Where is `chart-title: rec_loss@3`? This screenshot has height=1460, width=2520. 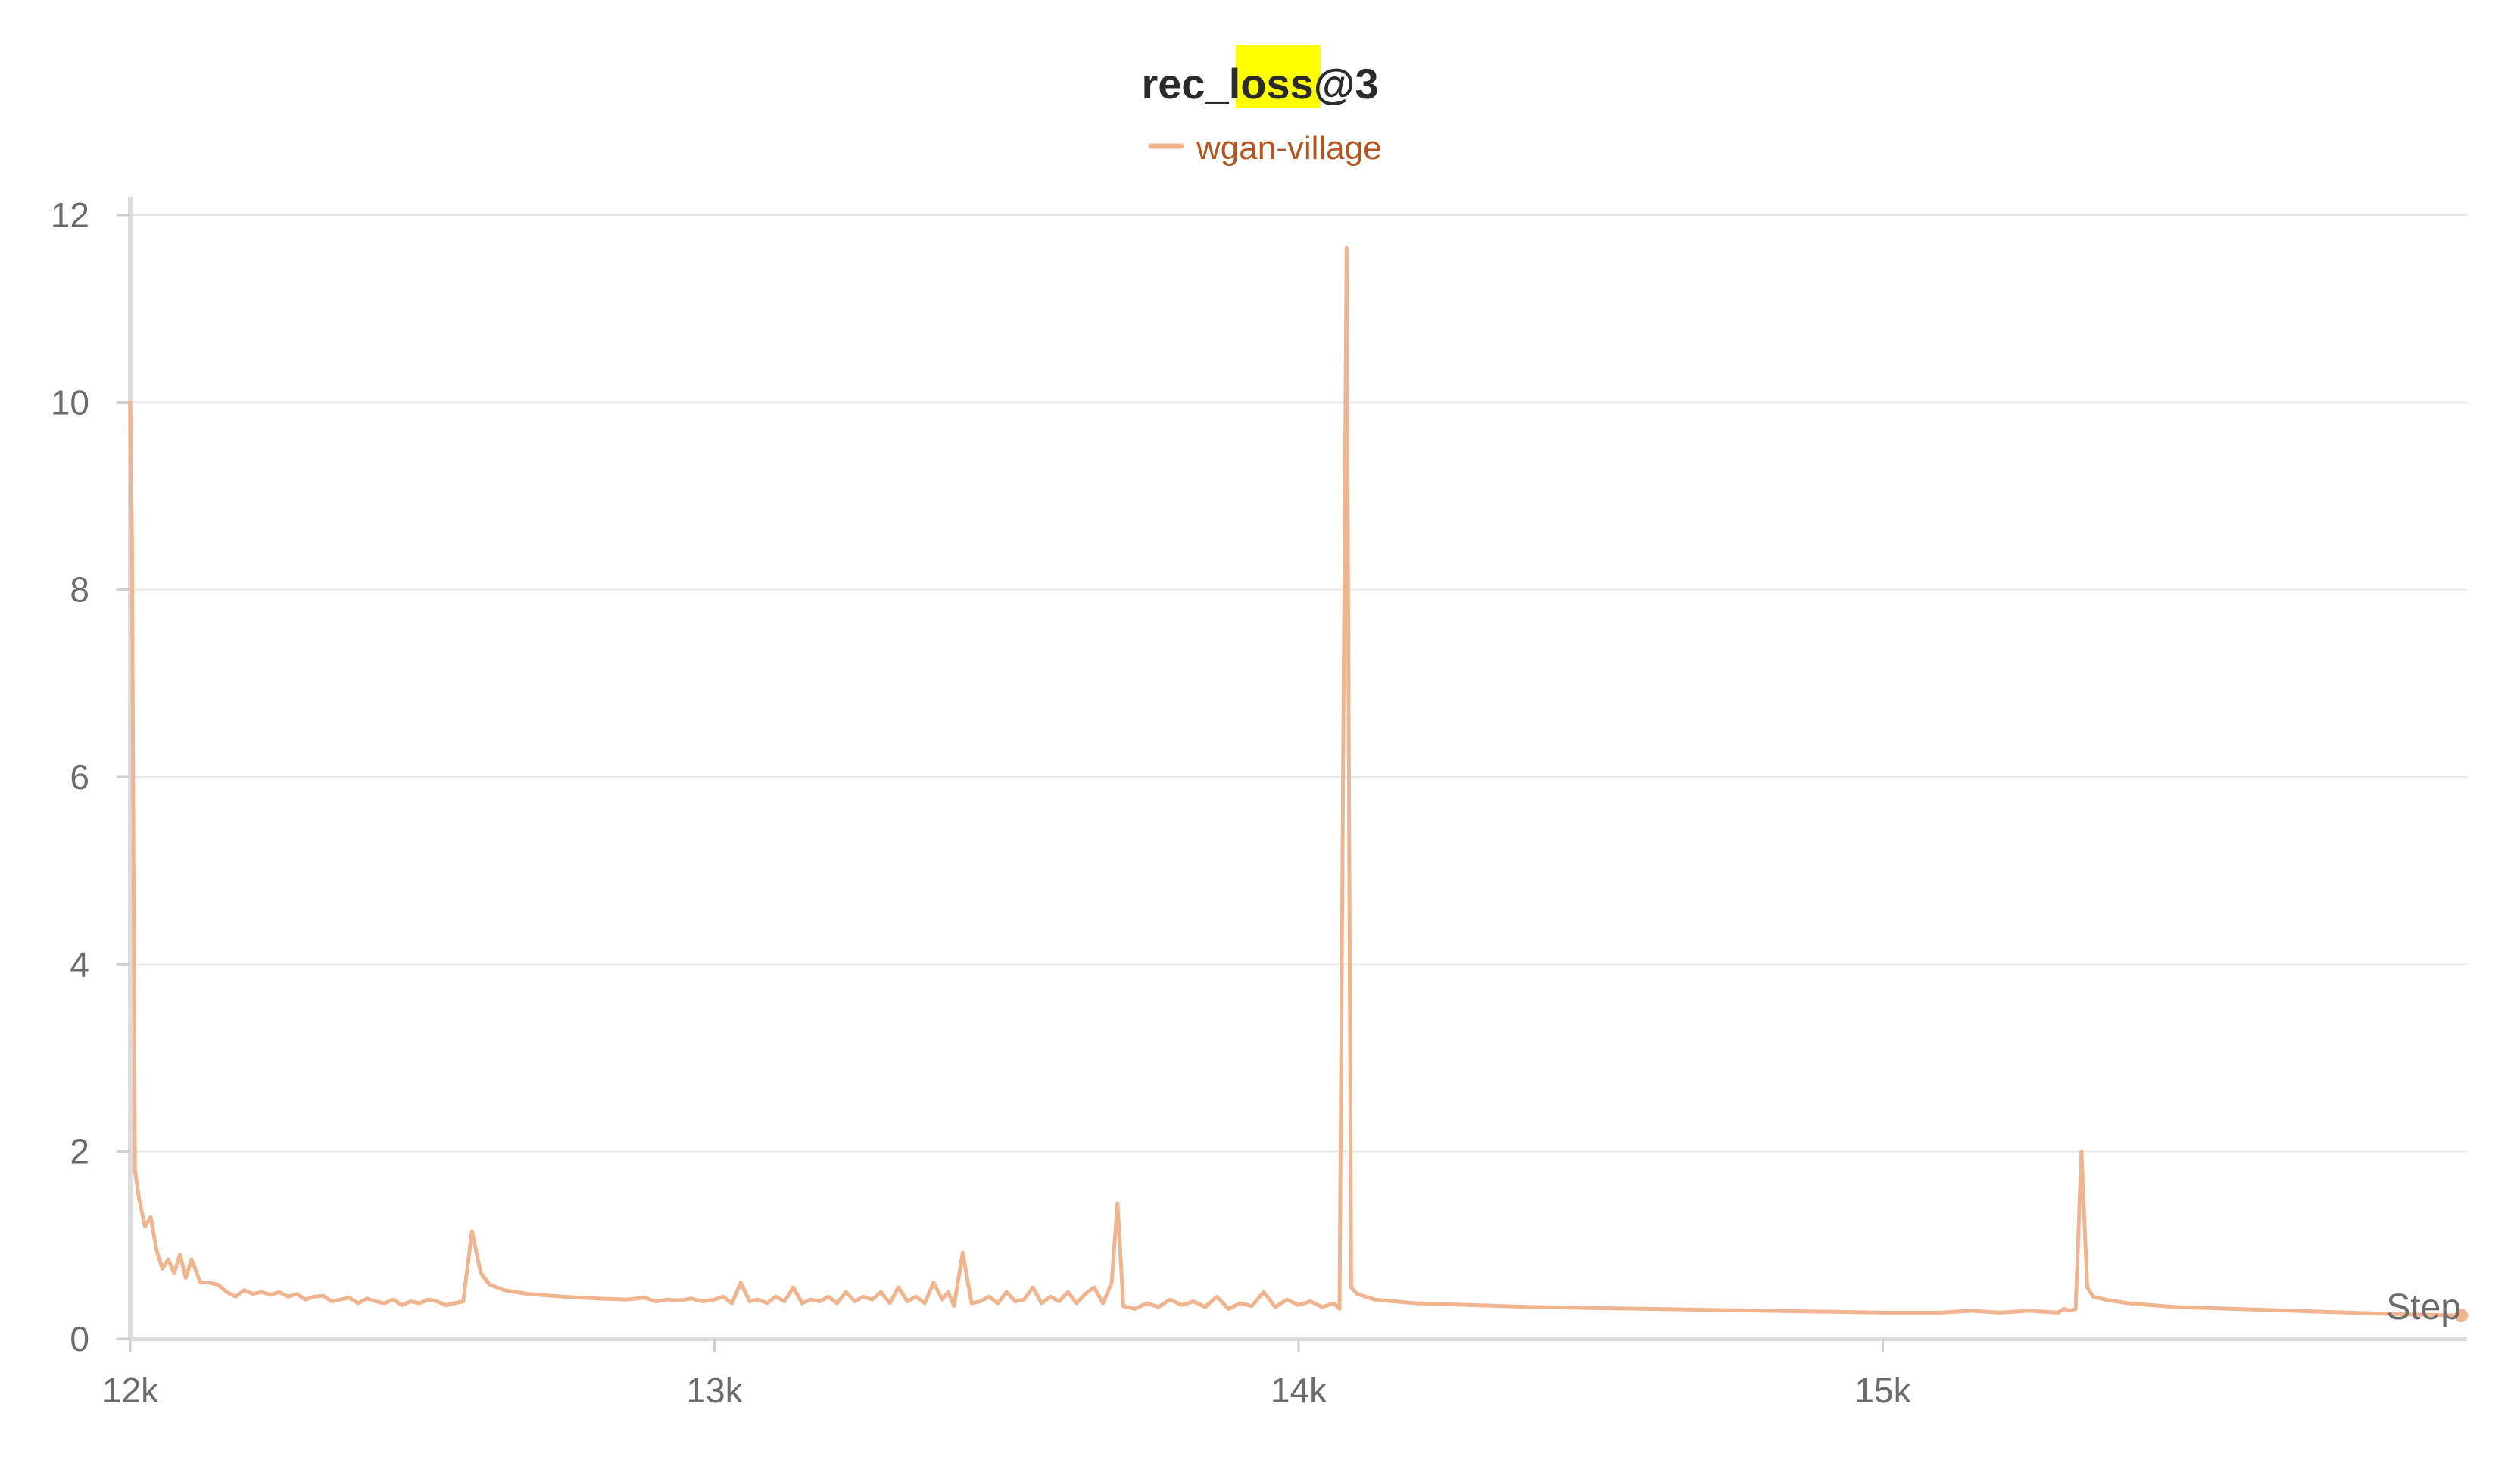
chart-title: rec_loss@3 is located at coordinates (1259, 84).